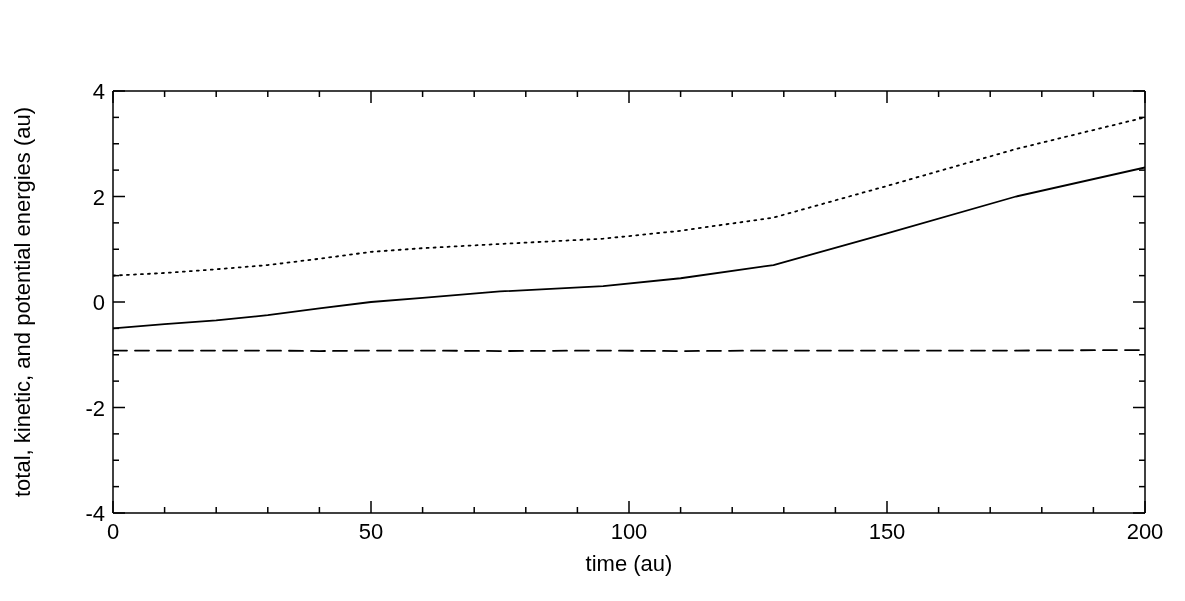 Image resolution: width=1185 pixels, height=601 pixels. Describe the element at coordinates (629, 563) in the screenshot. I see `x-axis-title: time (au)` at that location.